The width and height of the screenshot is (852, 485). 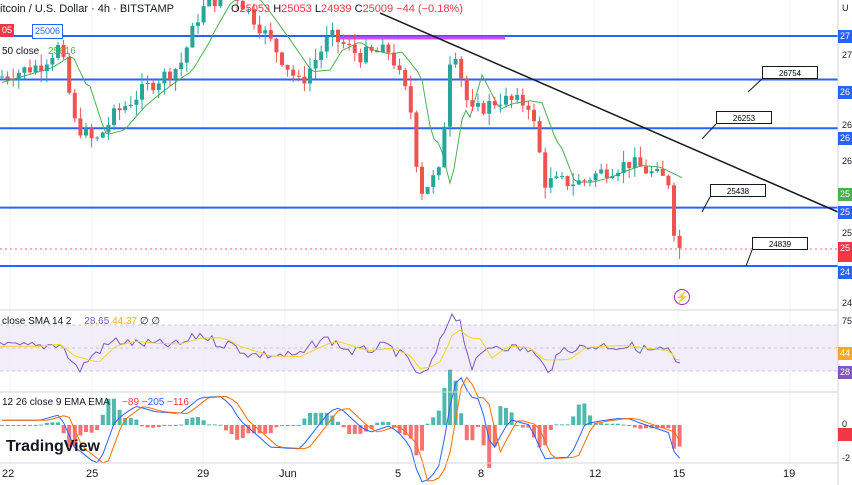 What do you see at coordinates (8, 474) in the screenshot?
I see `x-tick: 22` at bounding box center [8, 474].